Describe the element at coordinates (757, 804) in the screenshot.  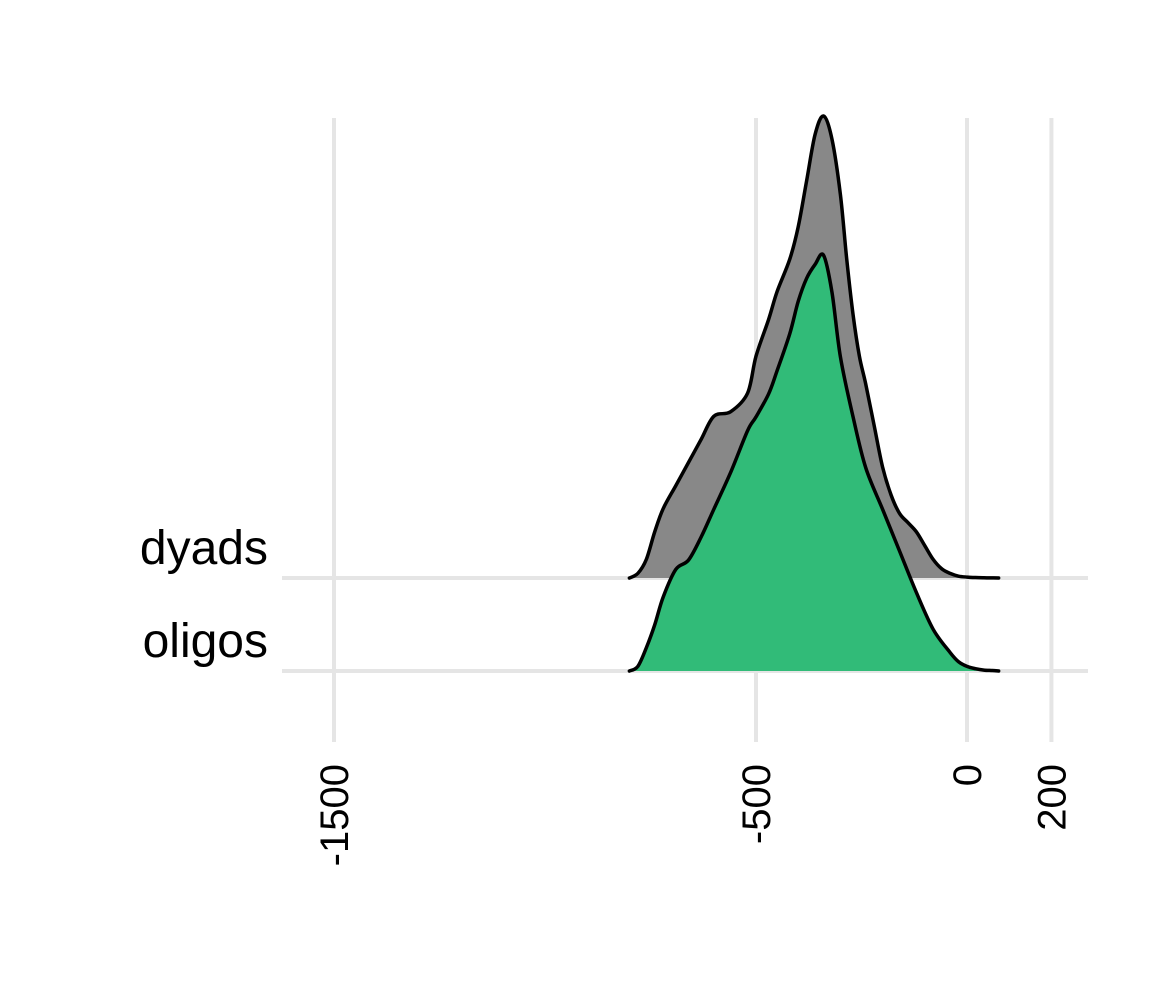
I see `x-tick-label: -500` at that location.